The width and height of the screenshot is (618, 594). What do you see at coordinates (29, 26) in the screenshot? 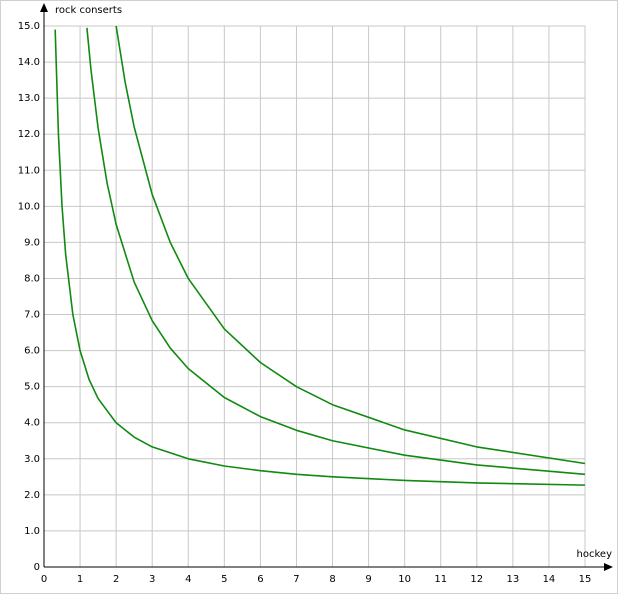
I see `y-tick-label: 15.0` at bounding box center [29, 26].